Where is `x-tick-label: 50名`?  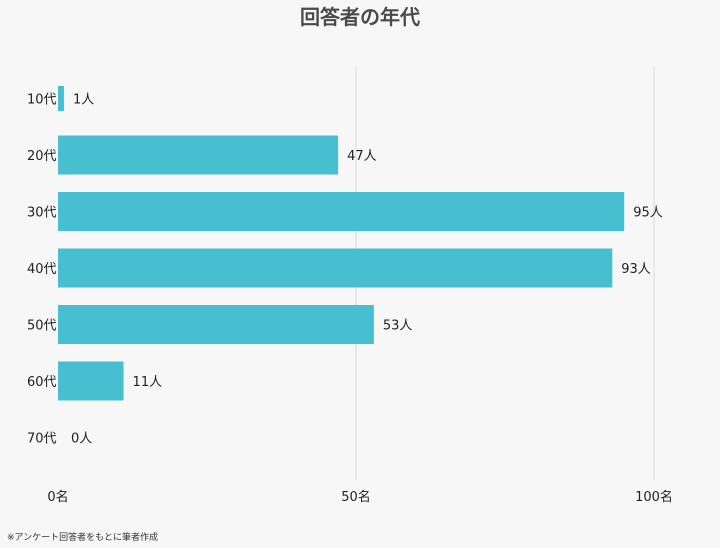 x-tick-label: 50名 is located at coordinates (356, 497).